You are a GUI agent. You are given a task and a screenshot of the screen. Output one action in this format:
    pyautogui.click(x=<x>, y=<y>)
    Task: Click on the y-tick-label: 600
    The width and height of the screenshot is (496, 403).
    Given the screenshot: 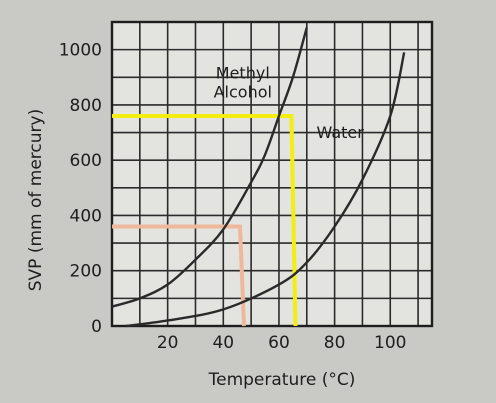 What is the action you would take?
    pyautogui.click(x=86, y=161)
    